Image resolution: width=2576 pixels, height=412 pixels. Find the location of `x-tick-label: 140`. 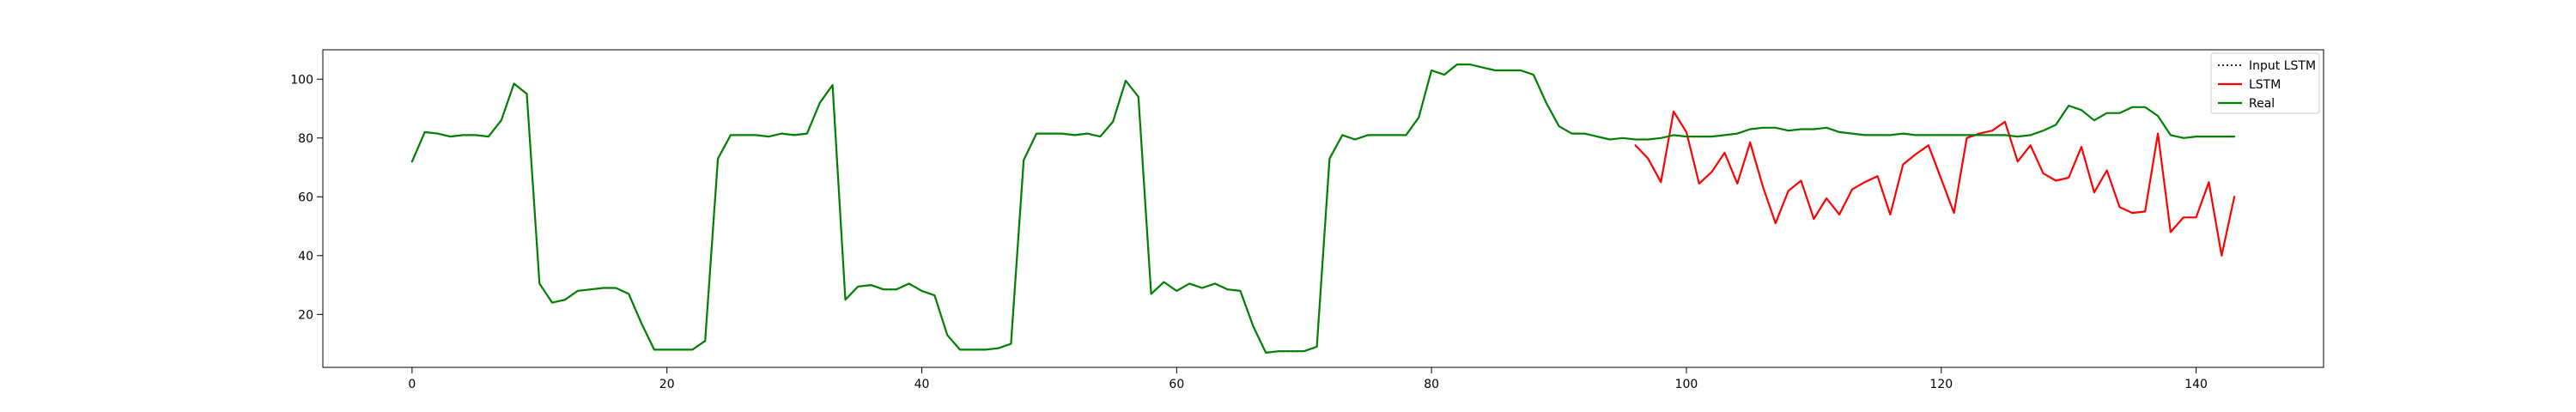

x-tick-label: 140 is located at coordinates (2196, 384).